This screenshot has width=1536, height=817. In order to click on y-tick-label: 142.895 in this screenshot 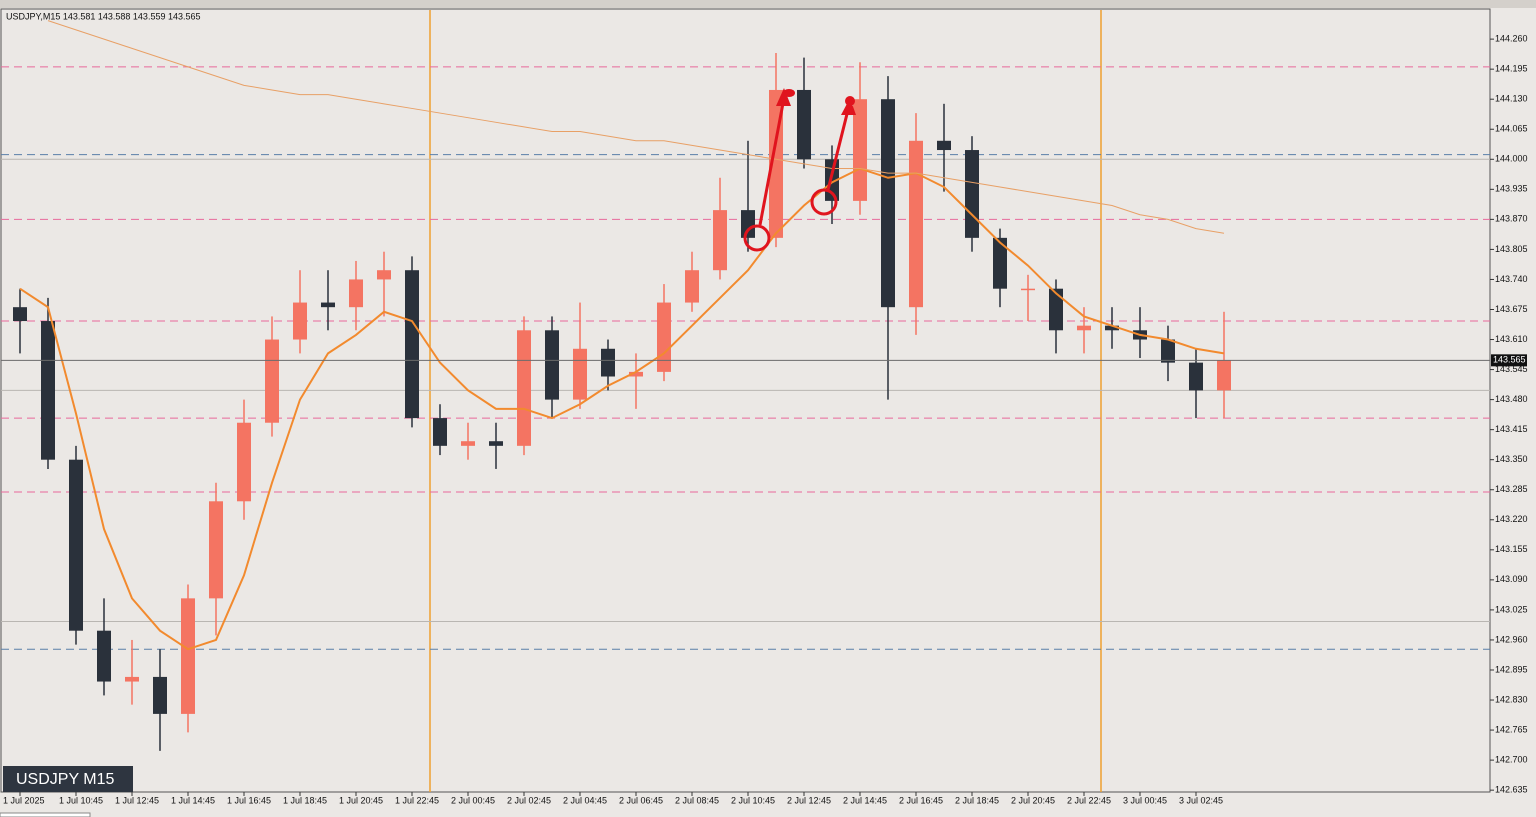, I will do `click(1511, 669)`.